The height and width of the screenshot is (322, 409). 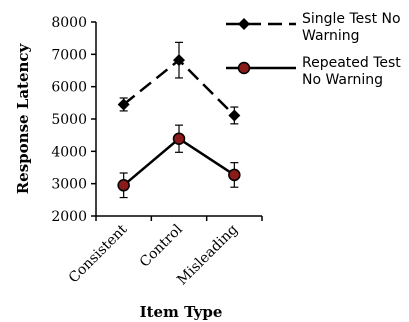 I want to click on y-ticks: 2000 3000 4000 5000 6000 7000 8000, so click(x=73, y=120).